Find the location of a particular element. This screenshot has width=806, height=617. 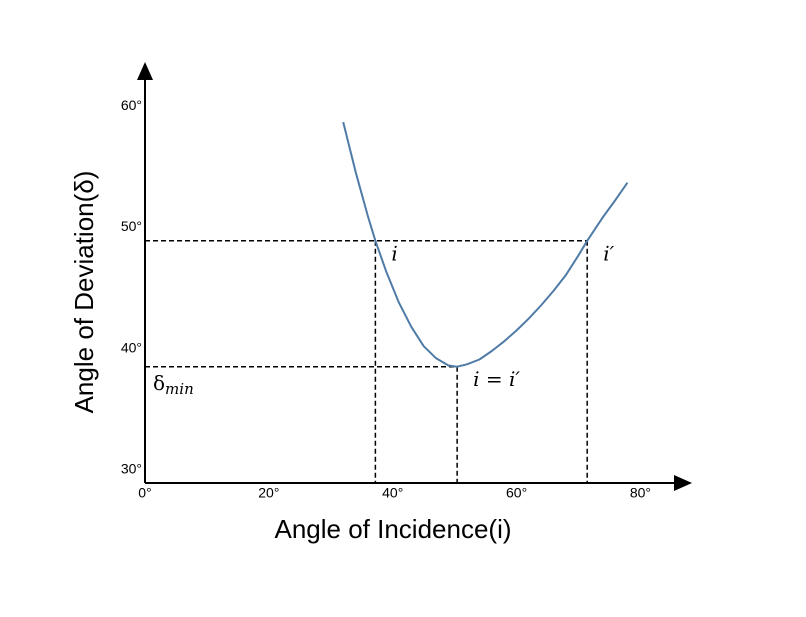

marker-label: i is located at coordinates (394, 253).